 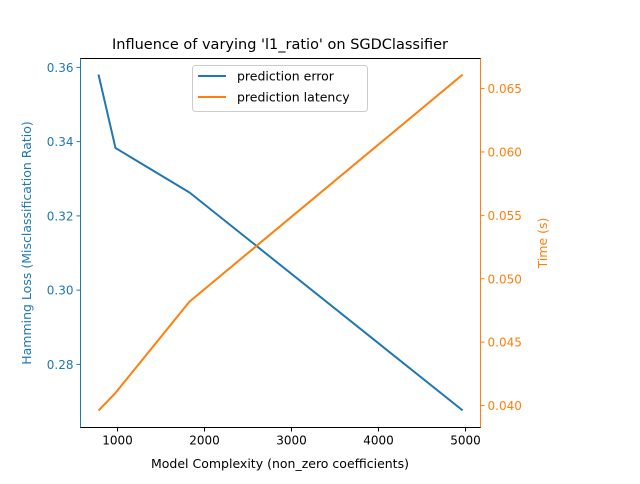 What do you see at coordinates (280, 463) in the screenshot?
I see `x-axis-label: Model Complexity (non_zero coefficients)` at bounding box center [280, 463].